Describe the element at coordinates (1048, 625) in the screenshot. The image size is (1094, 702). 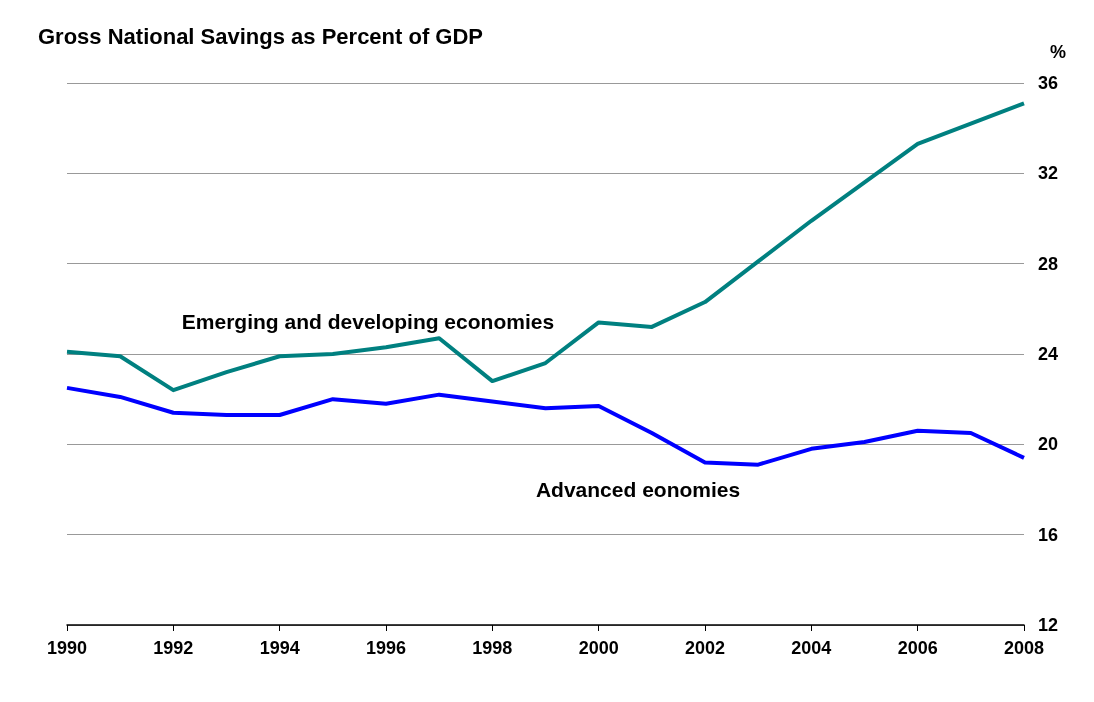
I see `y-tick-label: 12` at that location.